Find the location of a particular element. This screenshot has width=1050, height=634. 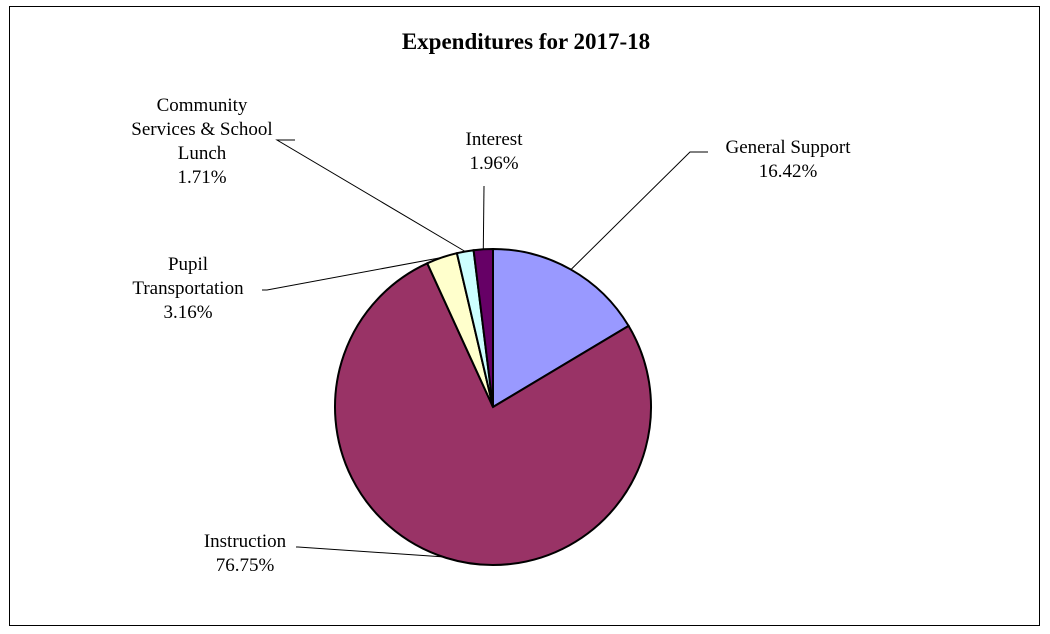

leader-line-instruction is located at coordinates (371, 552).